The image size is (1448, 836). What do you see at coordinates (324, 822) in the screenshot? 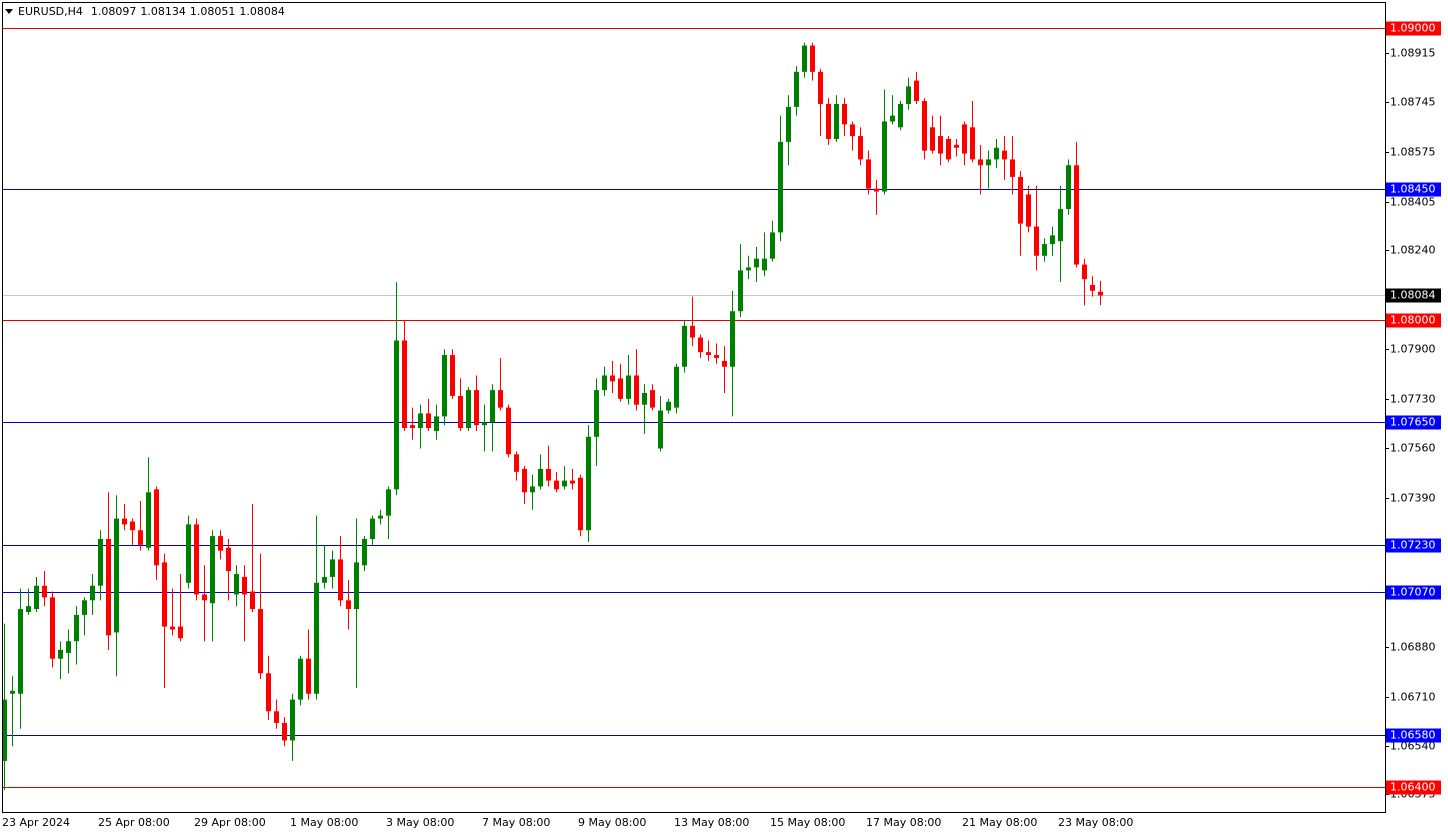
I see `x-tick-label: 1 May 08:00` at bounding box center [324, 822].